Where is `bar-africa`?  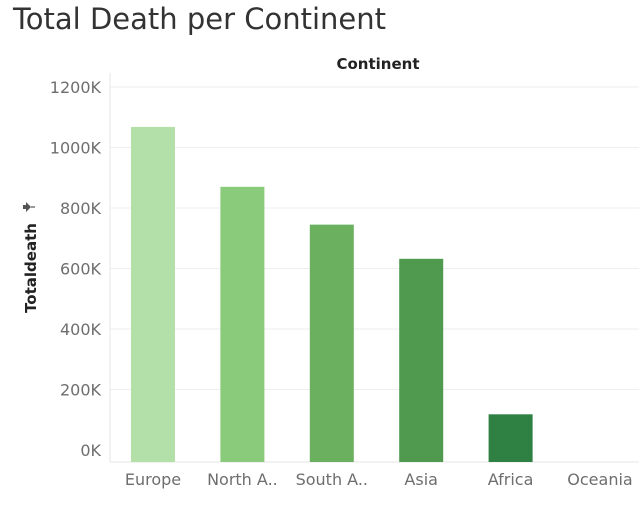
bar-africa is located at coordinates (510, 438).